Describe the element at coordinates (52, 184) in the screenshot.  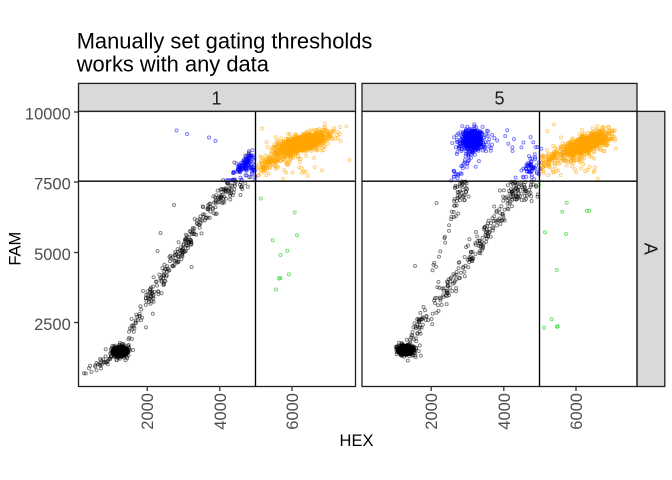
I see `svg-text: 7500` at that location.